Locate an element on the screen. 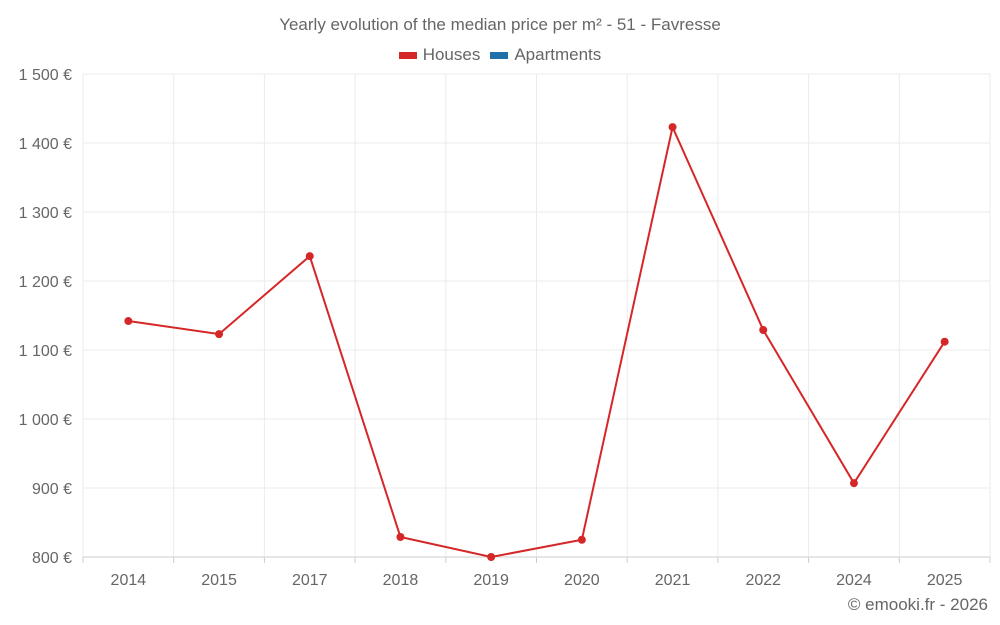 This screenshot has width=1000, height=625. legend-swatch-houses is located at coordinates (407, 55).